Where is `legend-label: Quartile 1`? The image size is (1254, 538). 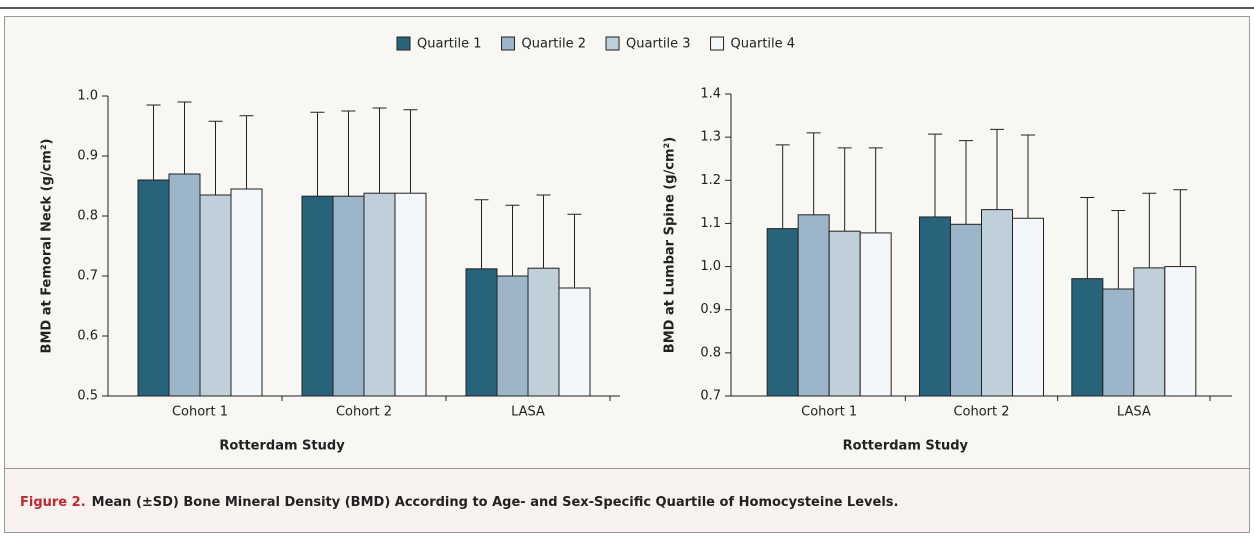
legend-label: Quartile 1 is located at coordinates (449, 44).